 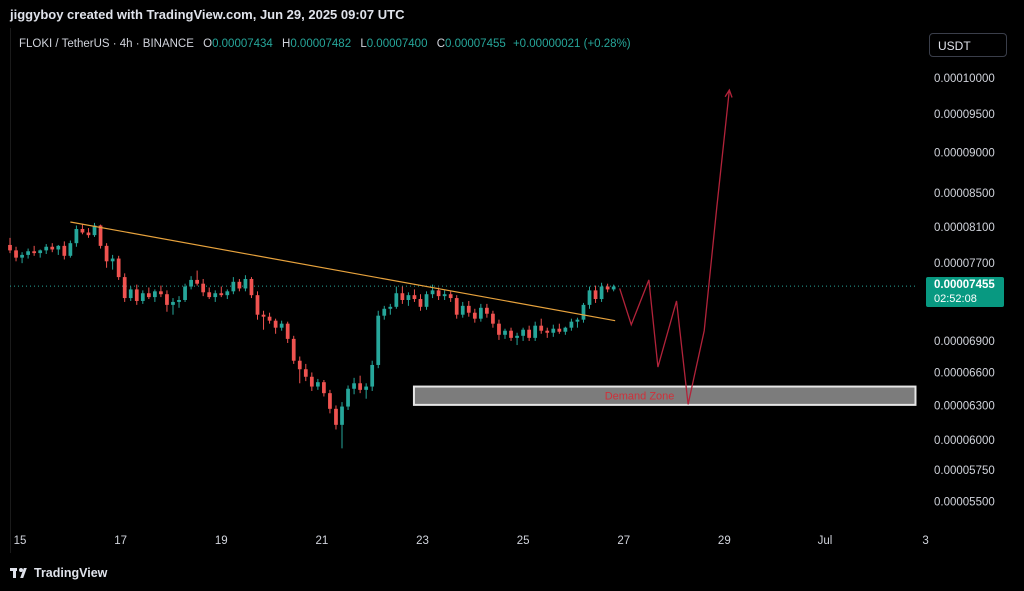 I want to click on price-tick-label: 0.00009500, so click(x=964, y=115).